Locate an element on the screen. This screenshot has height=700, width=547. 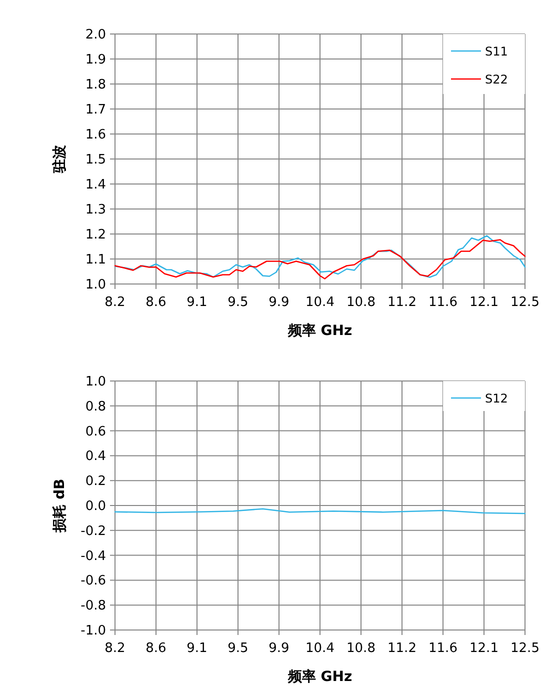
y-tick-label: 1.9 is located at coordinates (95, 60).